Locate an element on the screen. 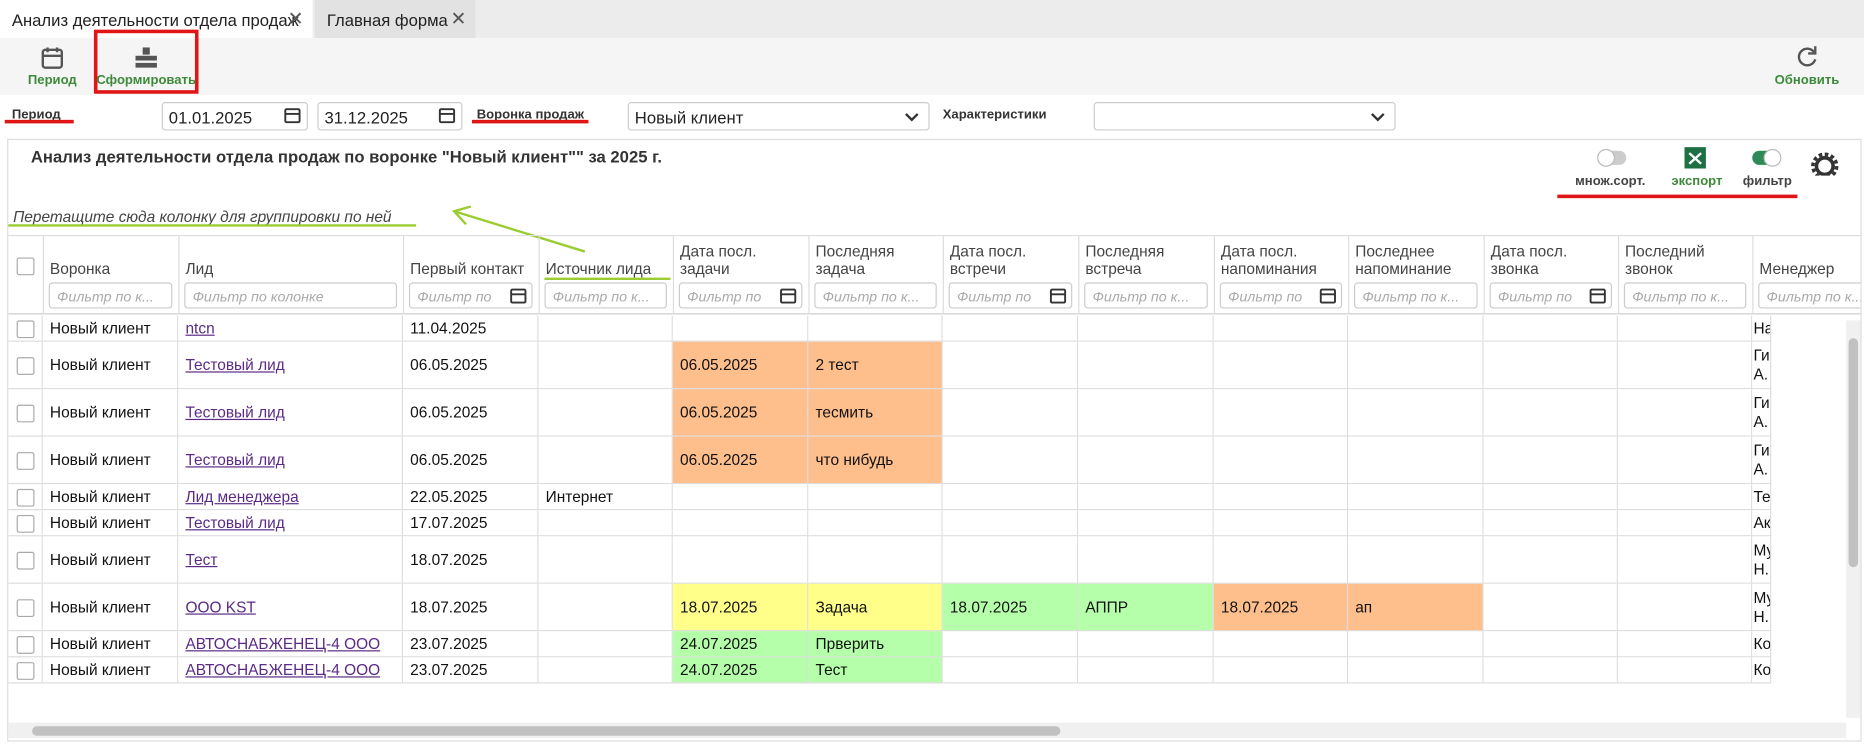 This screenshot has height=744, width=1864. lead-link: Тест is located at coordinates (201, 559).